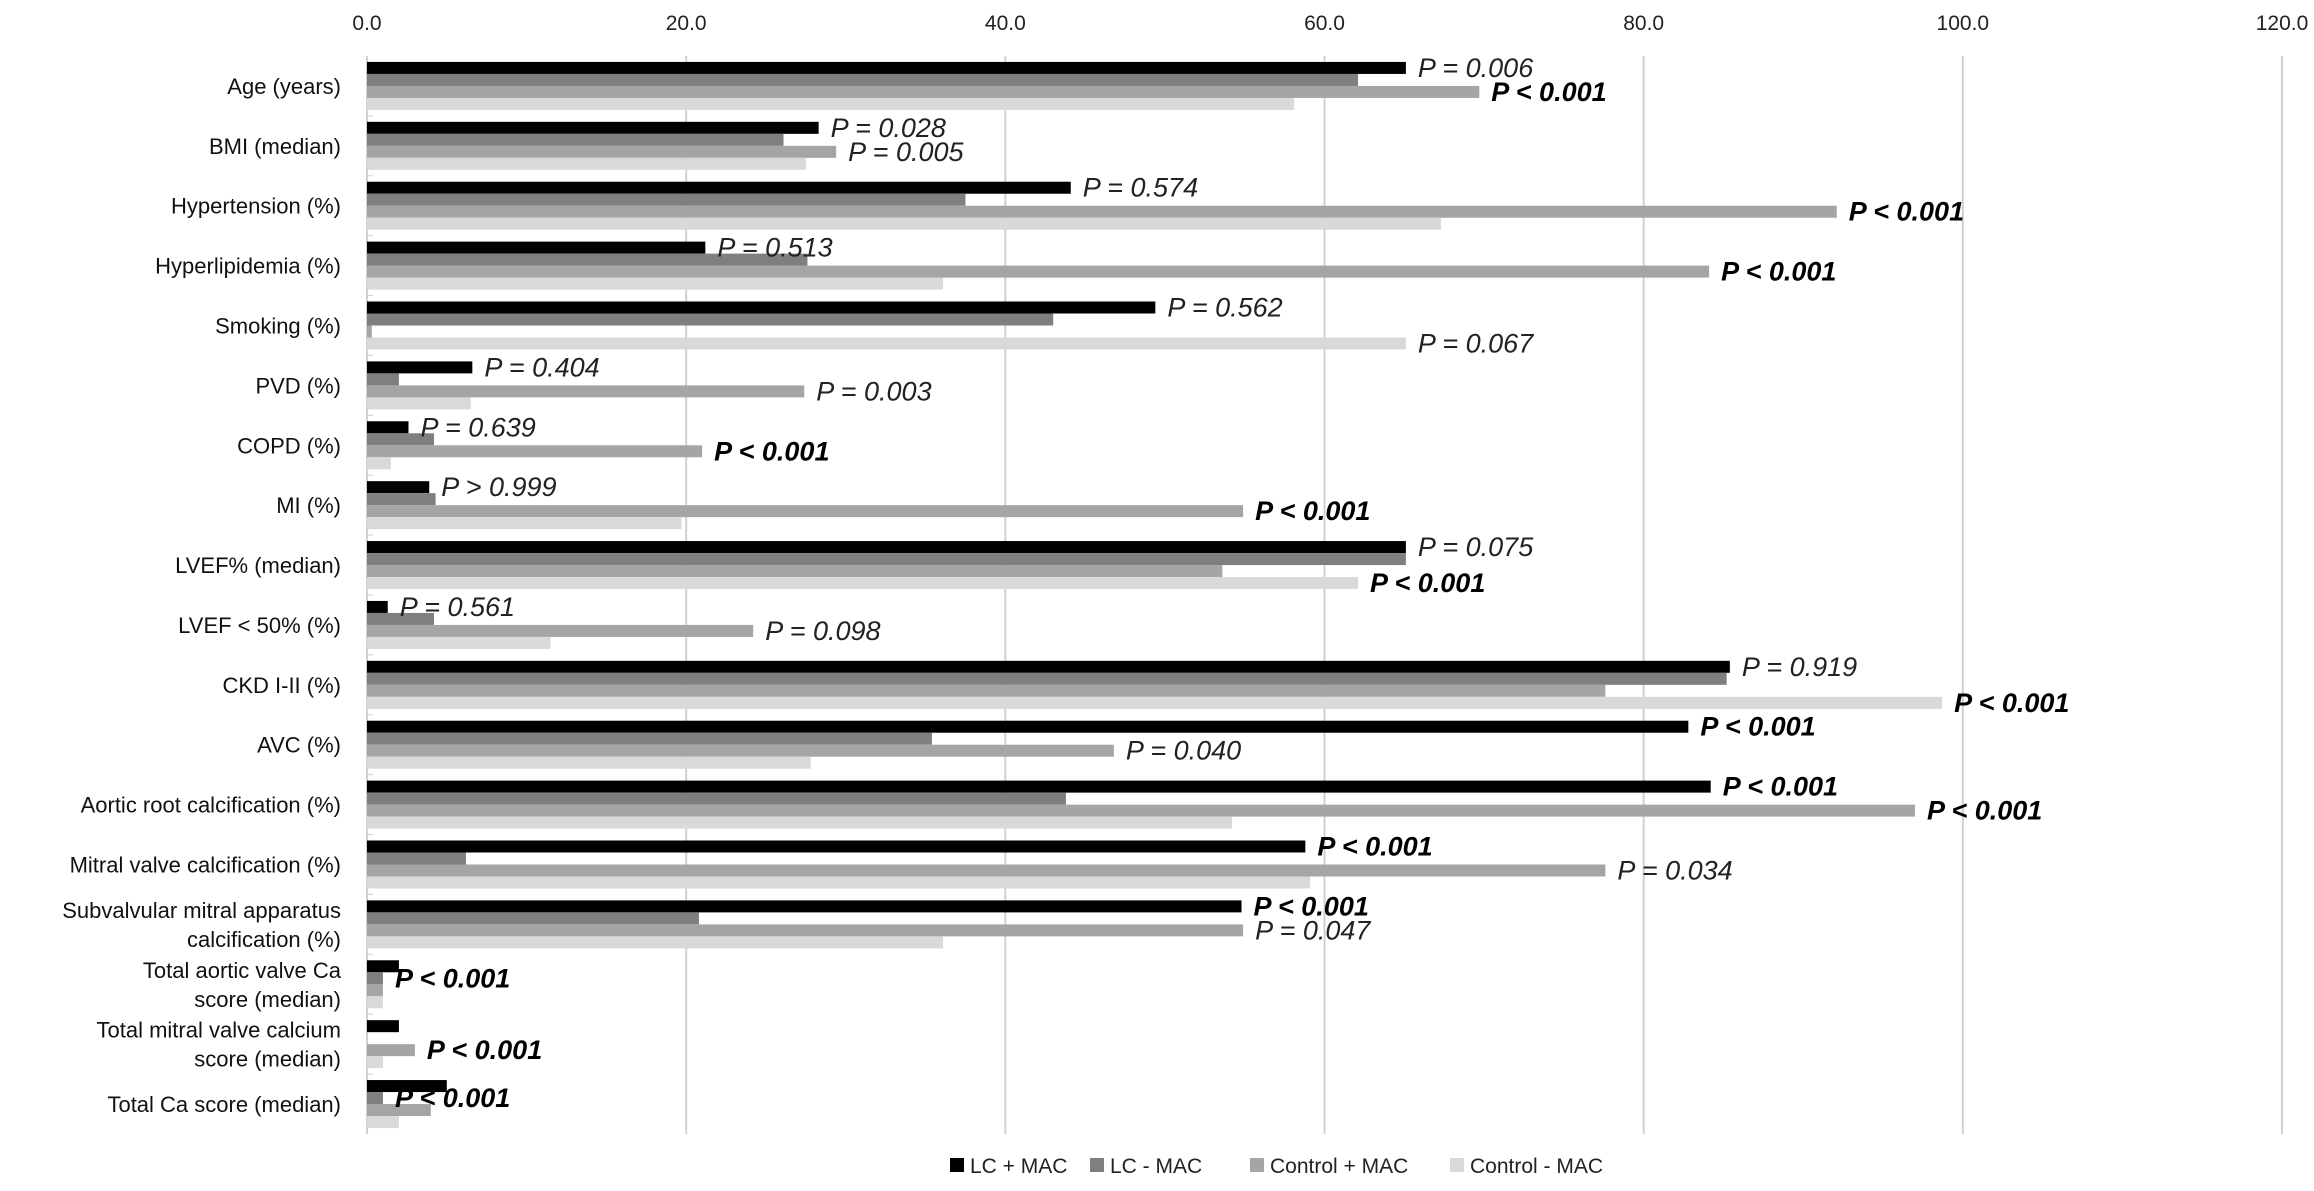 Image resolution: width=2314 pixels, height=1191 pixels. I want to click on category-label-line: PVD (%), so click(298, 385).